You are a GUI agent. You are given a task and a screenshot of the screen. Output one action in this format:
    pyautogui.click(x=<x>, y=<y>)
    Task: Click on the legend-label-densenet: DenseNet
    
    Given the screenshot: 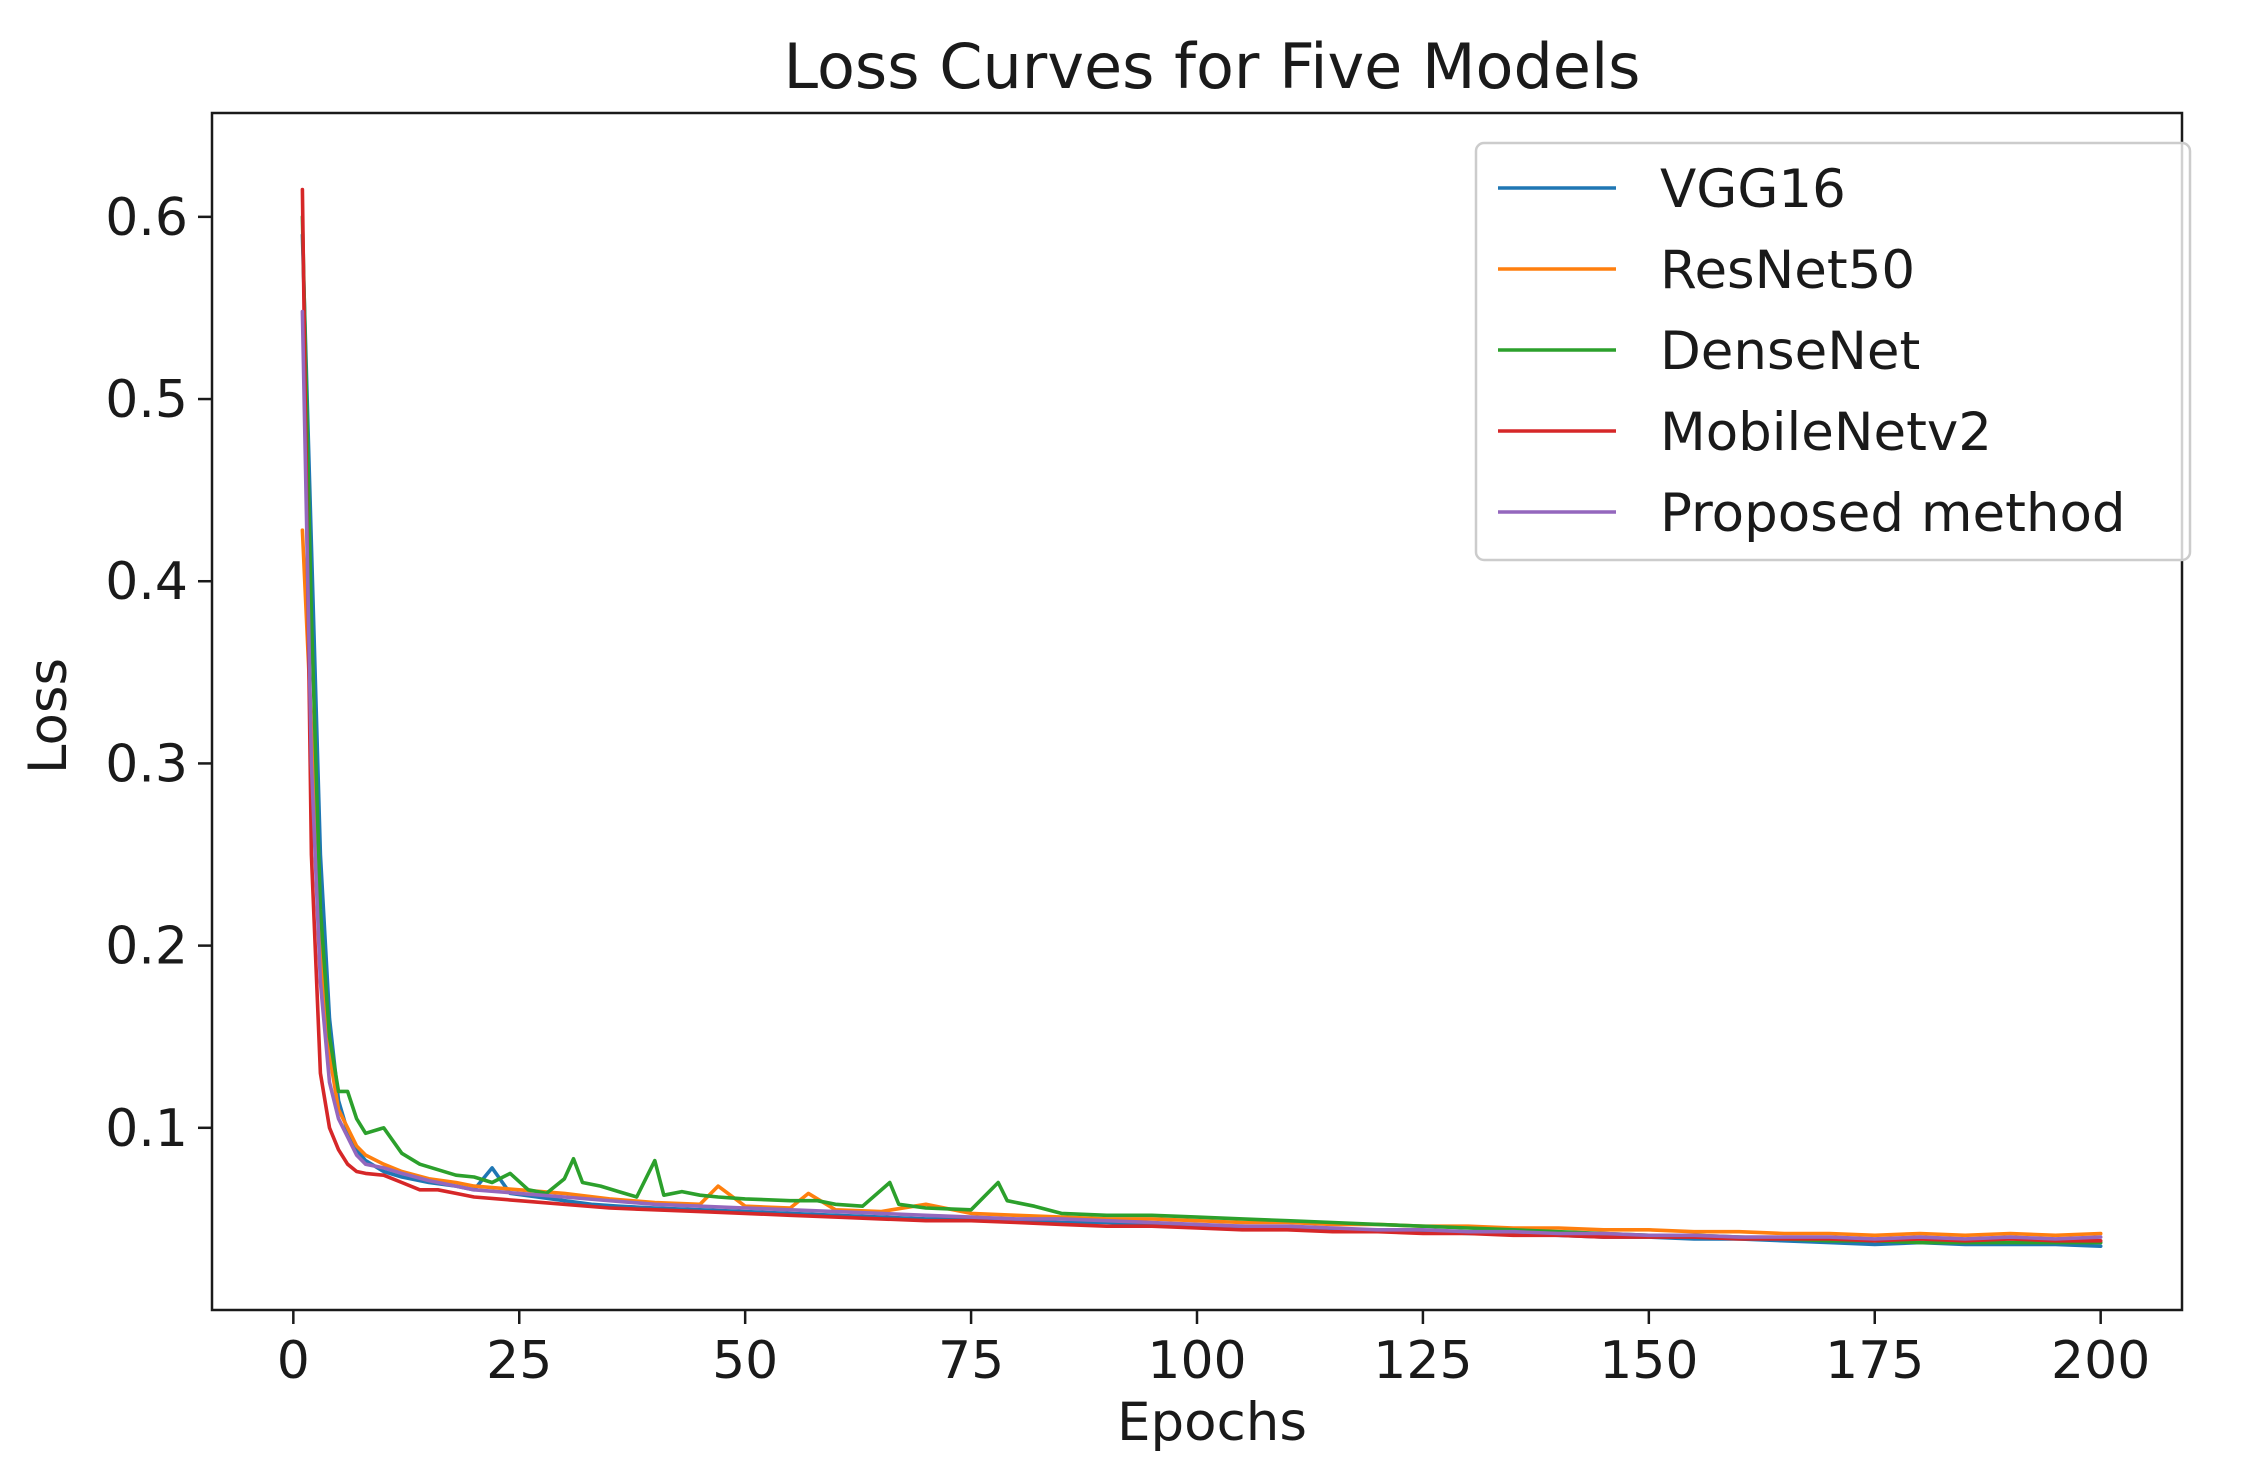 What is the action you would take?
    pyautogui.click(x=1790, y=351)
    